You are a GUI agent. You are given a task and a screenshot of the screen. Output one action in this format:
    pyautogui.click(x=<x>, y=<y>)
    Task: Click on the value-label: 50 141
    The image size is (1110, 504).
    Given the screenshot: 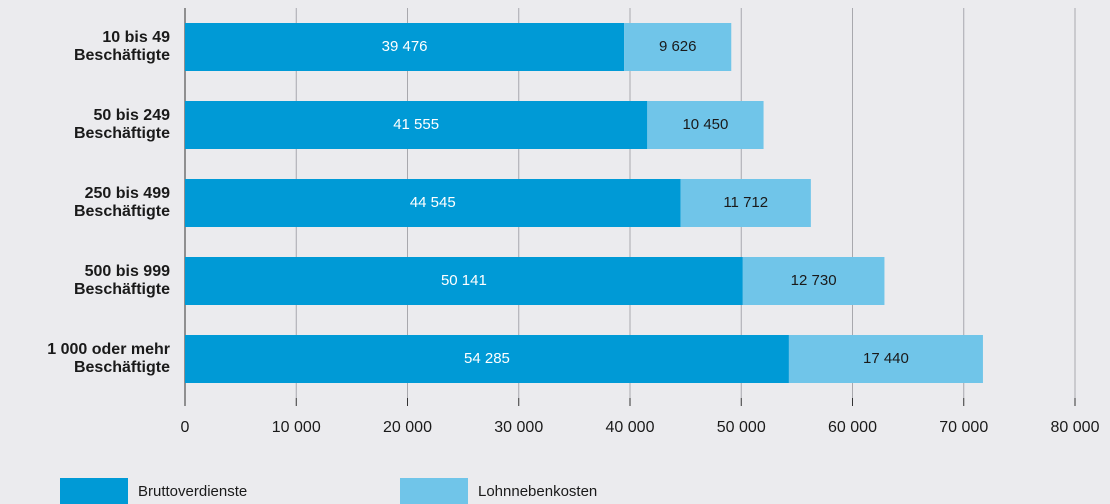 What is the action you would take?
    pyautogui.click(x=464, y=280)
    